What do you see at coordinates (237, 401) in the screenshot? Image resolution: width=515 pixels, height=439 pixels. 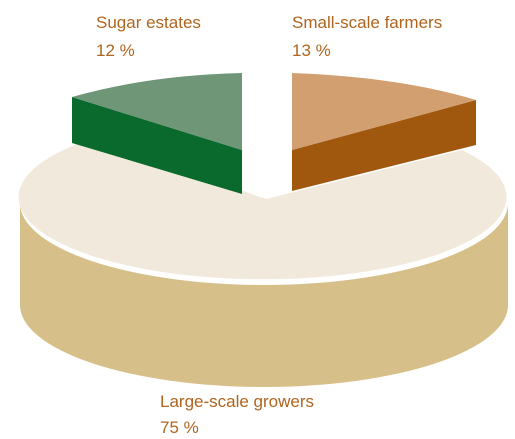 I see `label-large-scale-growers-name: Large-scale growers` at bounding box center [237, 401].